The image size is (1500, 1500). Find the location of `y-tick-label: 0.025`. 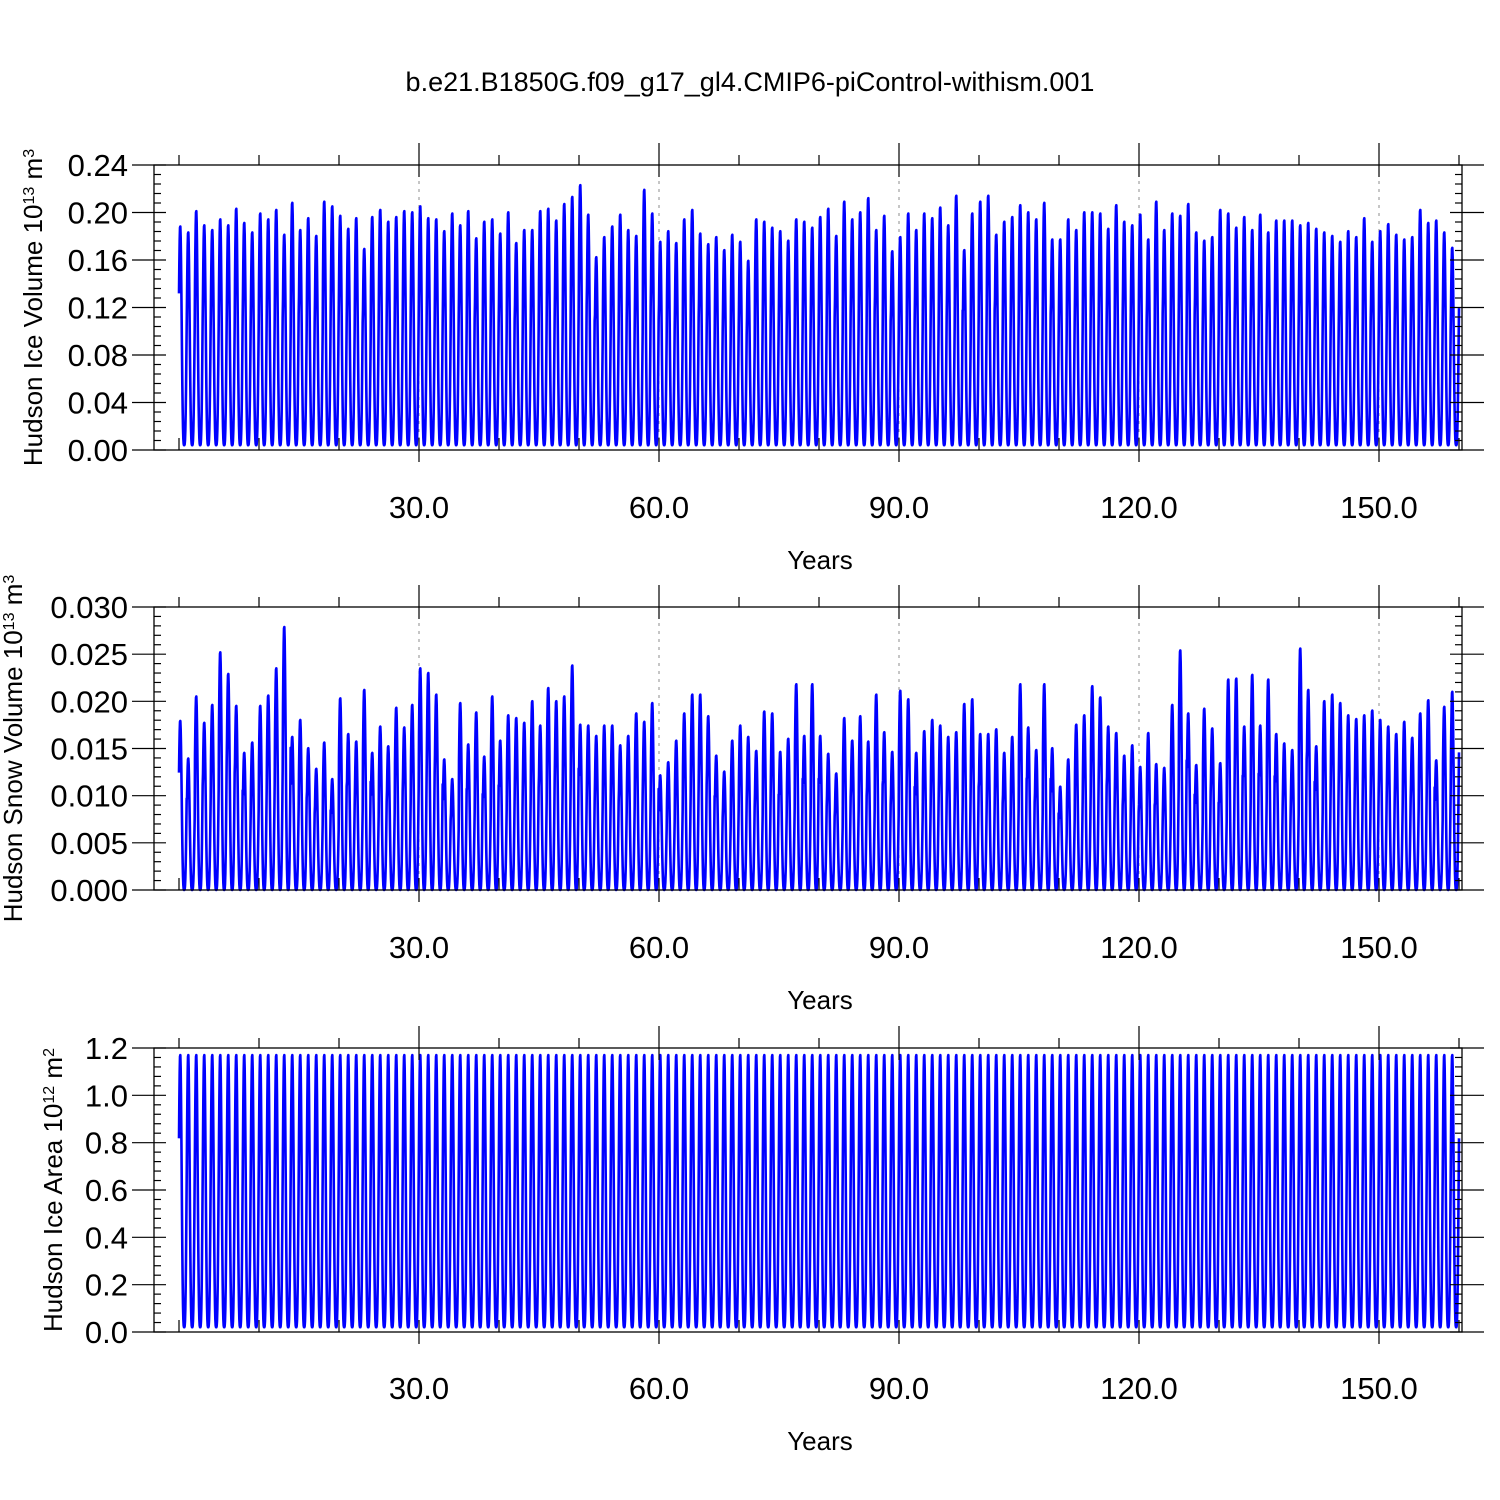

y-tick-label: 0.025 is located at coordinates (89, 654).